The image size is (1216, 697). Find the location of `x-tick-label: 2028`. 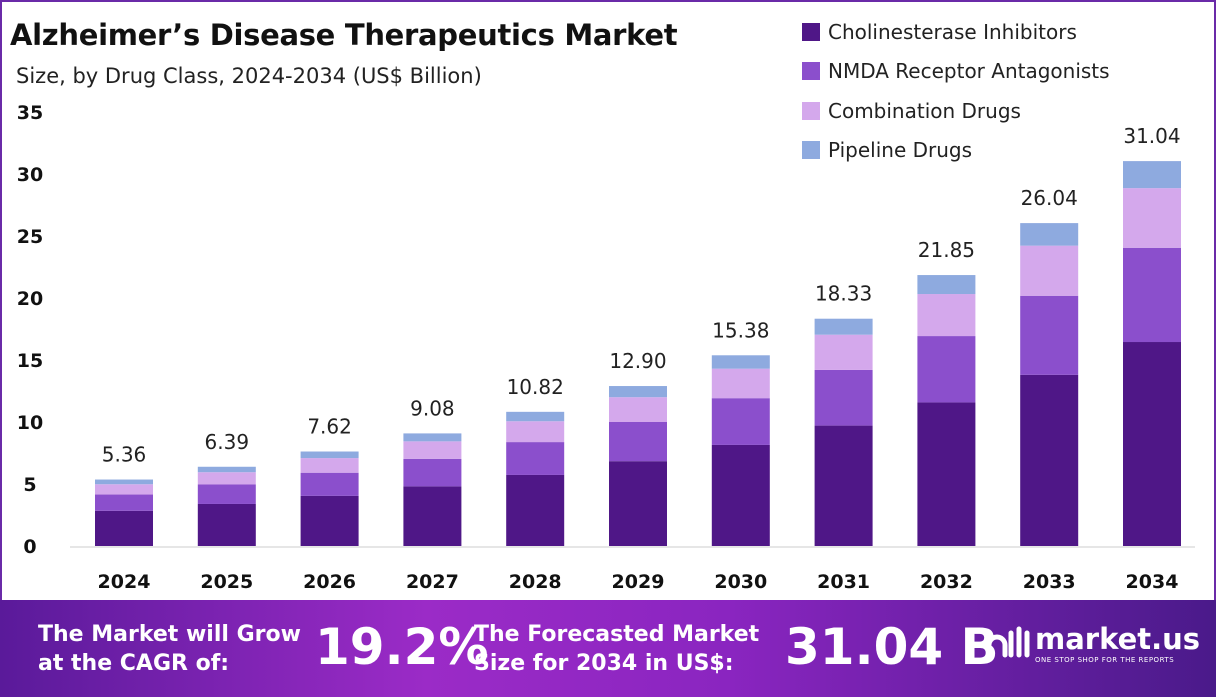

x-tick-label: 2028 is located at coordinates (535, 582).